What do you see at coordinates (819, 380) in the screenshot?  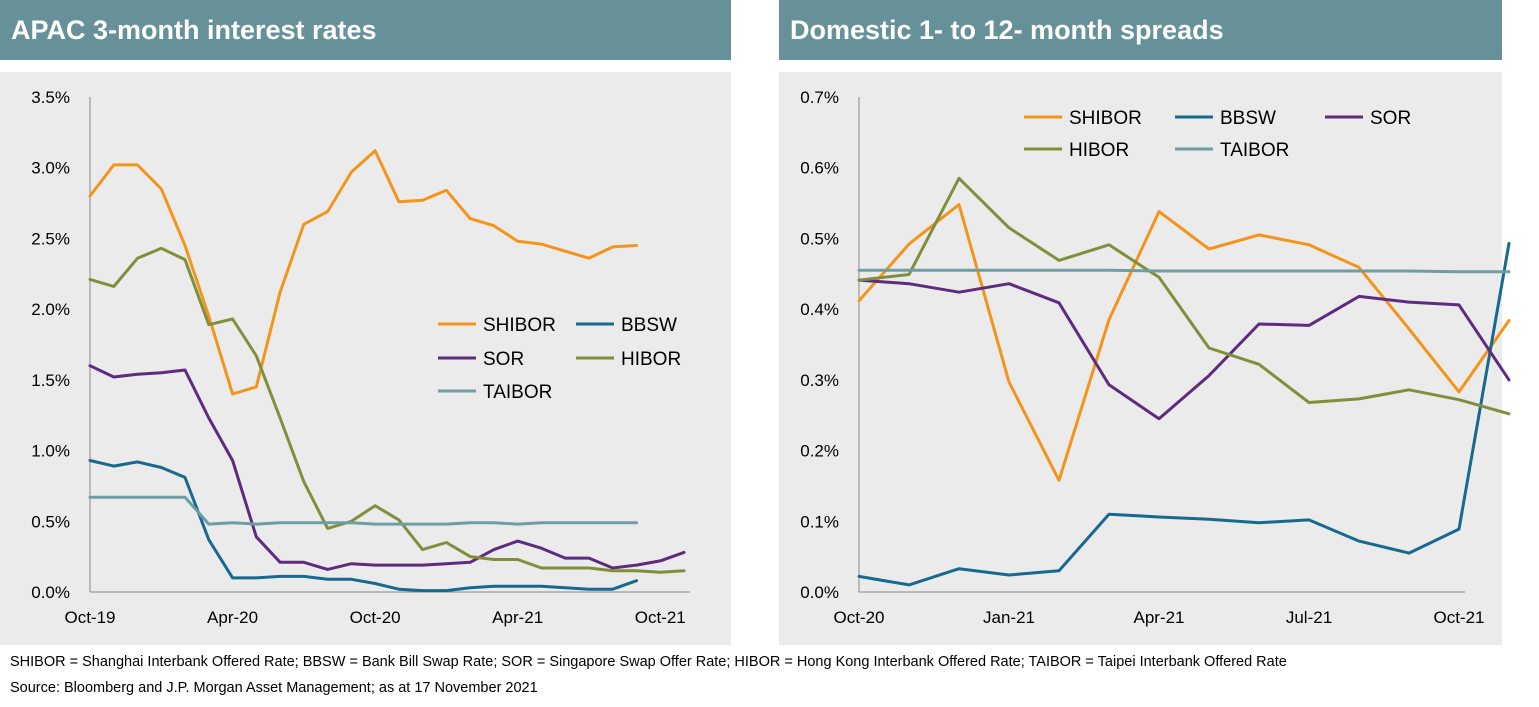 I see `y-tick-label: 0.3%` at bounding box center [819, 380].